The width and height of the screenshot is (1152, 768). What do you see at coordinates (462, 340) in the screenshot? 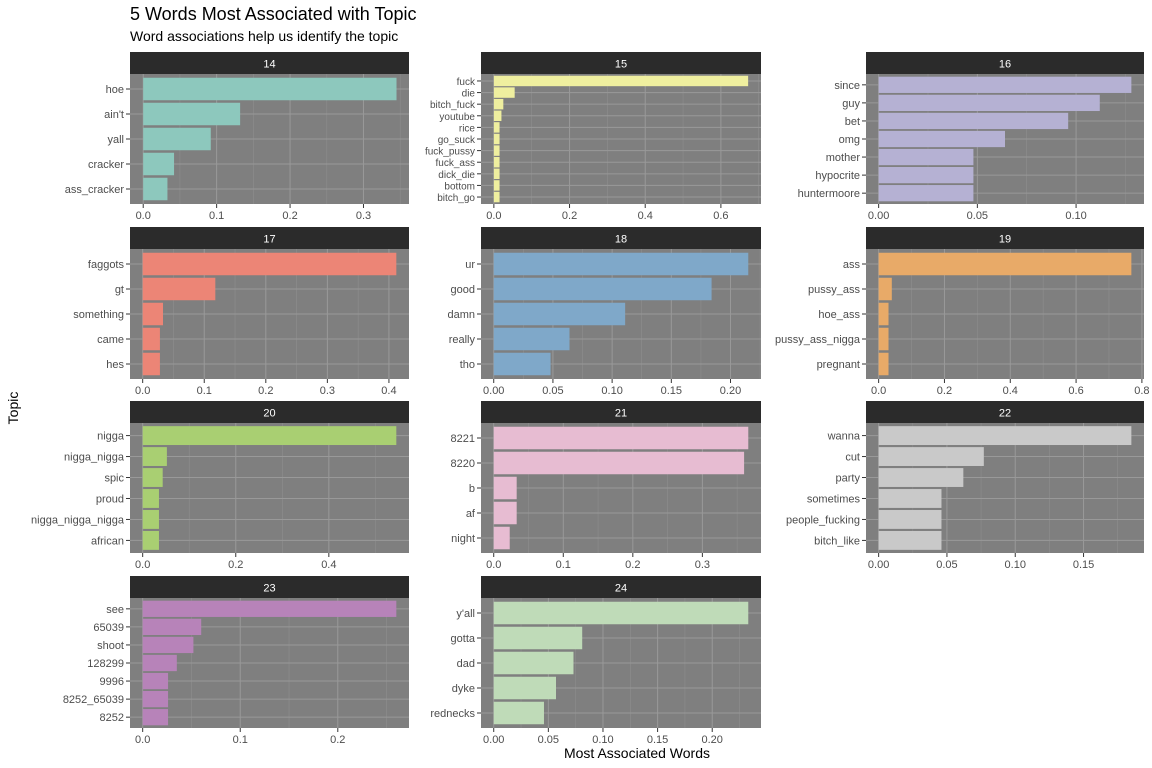
I see `y-tick-label: really` at bounding box center [462, 340].